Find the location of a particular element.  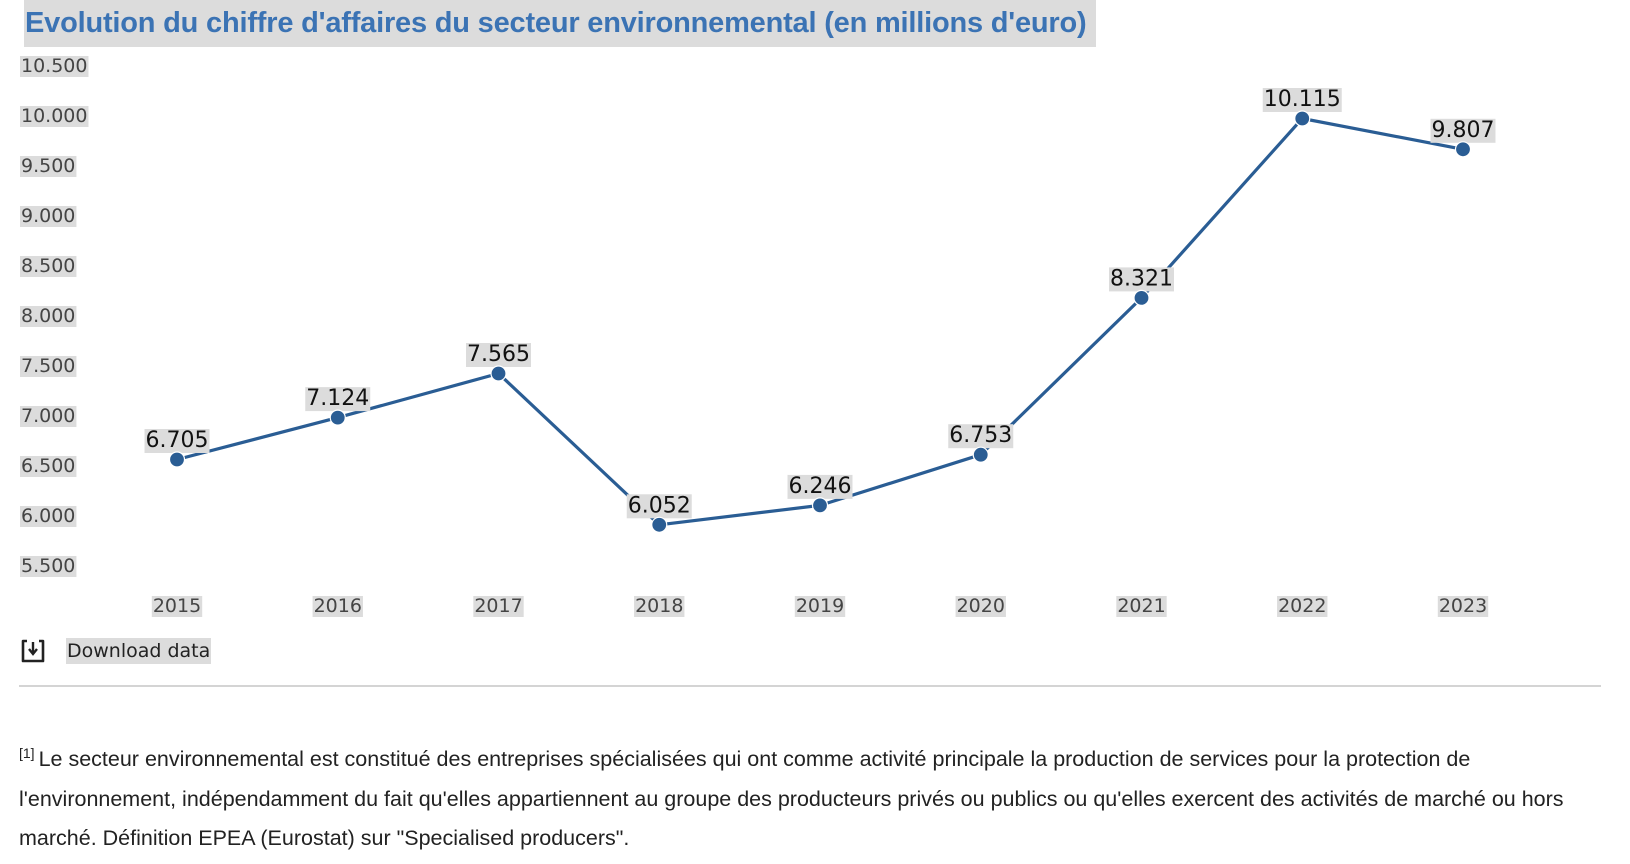

data-label-text: 6.753 is located at coordinates (980, 435).